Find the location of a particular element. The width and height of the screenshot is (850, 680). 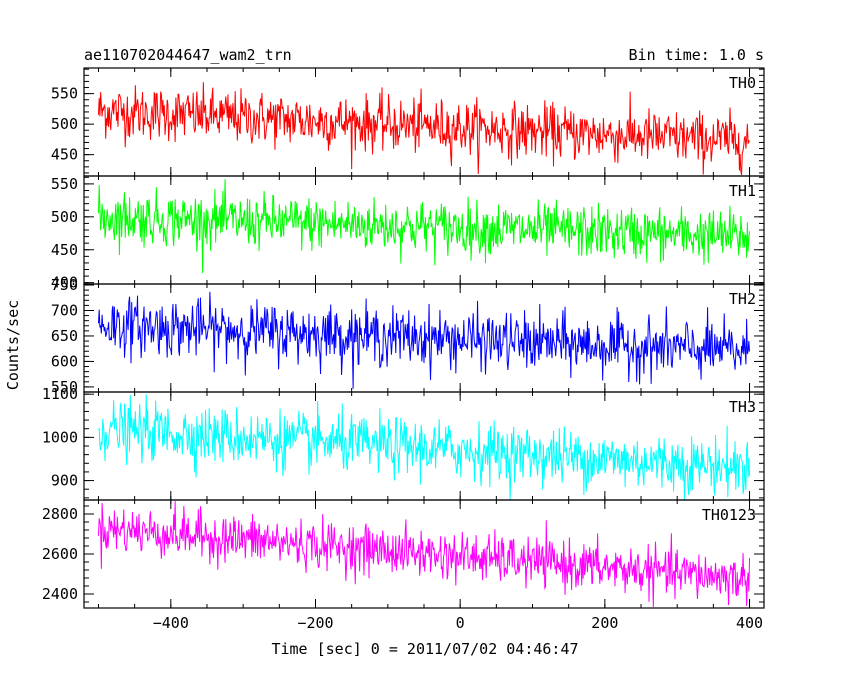

panel-th3: 900 1000 1100 TH3 is located at coordinates (403, 443).